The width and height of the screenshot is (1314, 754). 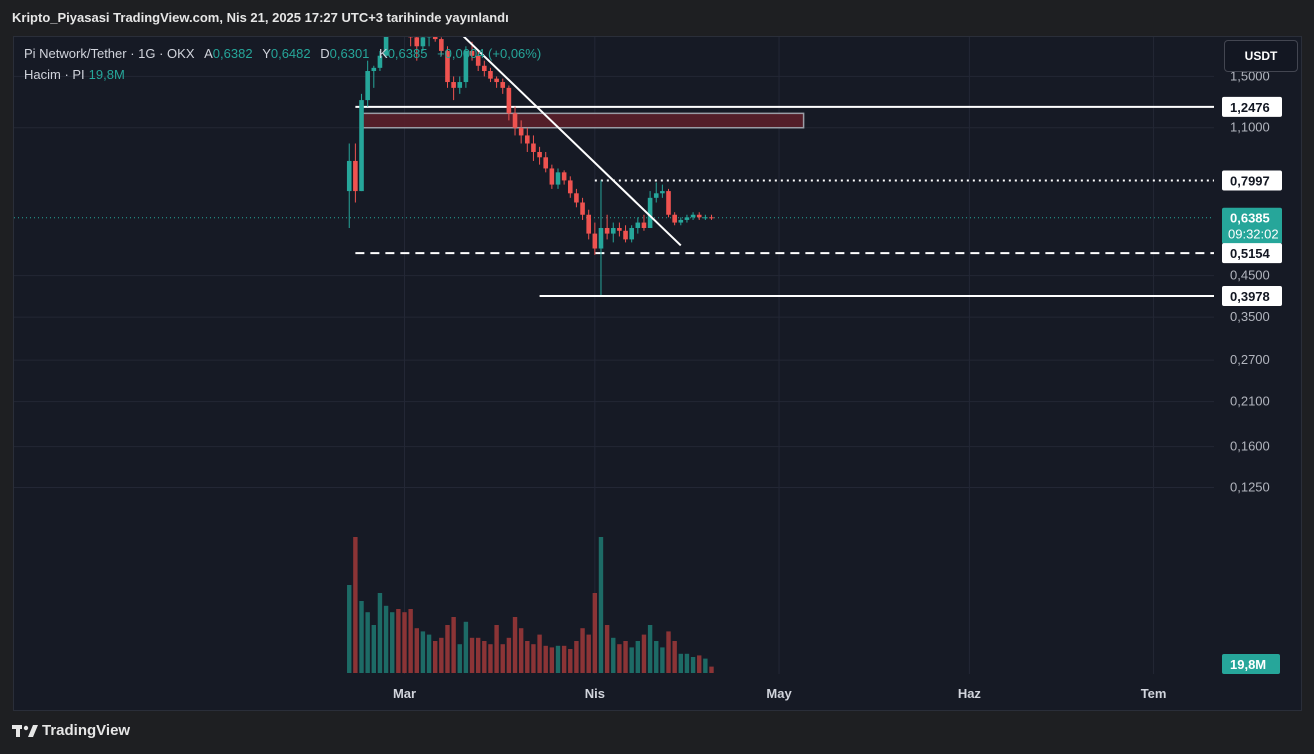 What do you see at coordinates (530, 605) in the screenshot?
I see `volume-bars` at bounding box center [530, 605].